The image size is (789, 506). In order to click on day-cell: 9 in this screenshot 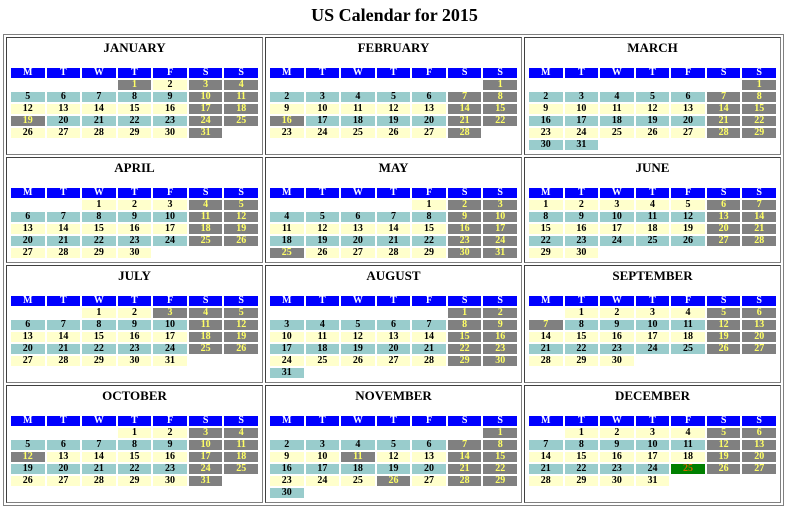, I will do `click(546, 109)`.